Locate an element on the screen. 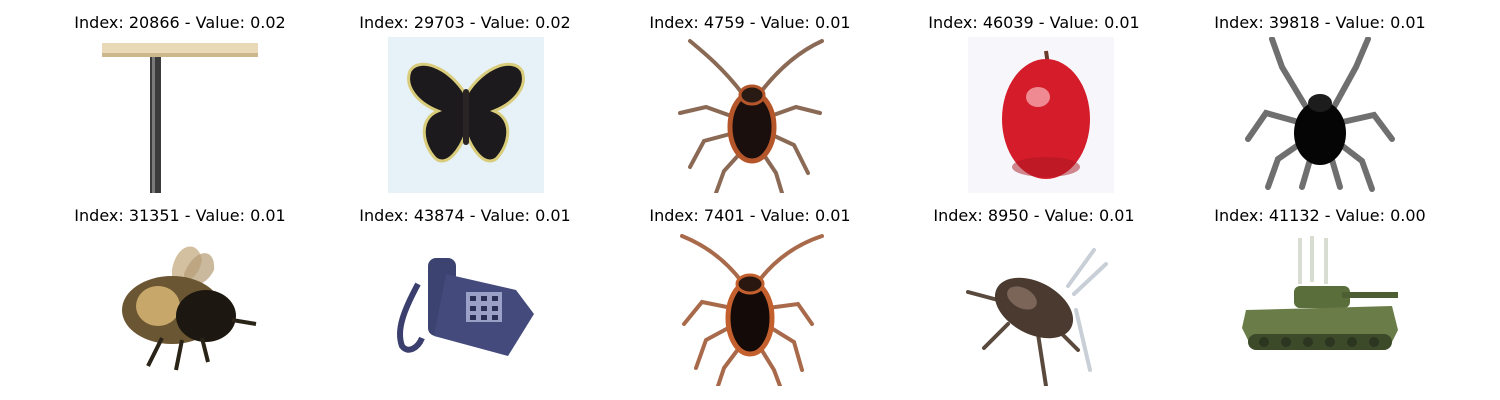  tank-icon is located at coordinates (1320, 308).